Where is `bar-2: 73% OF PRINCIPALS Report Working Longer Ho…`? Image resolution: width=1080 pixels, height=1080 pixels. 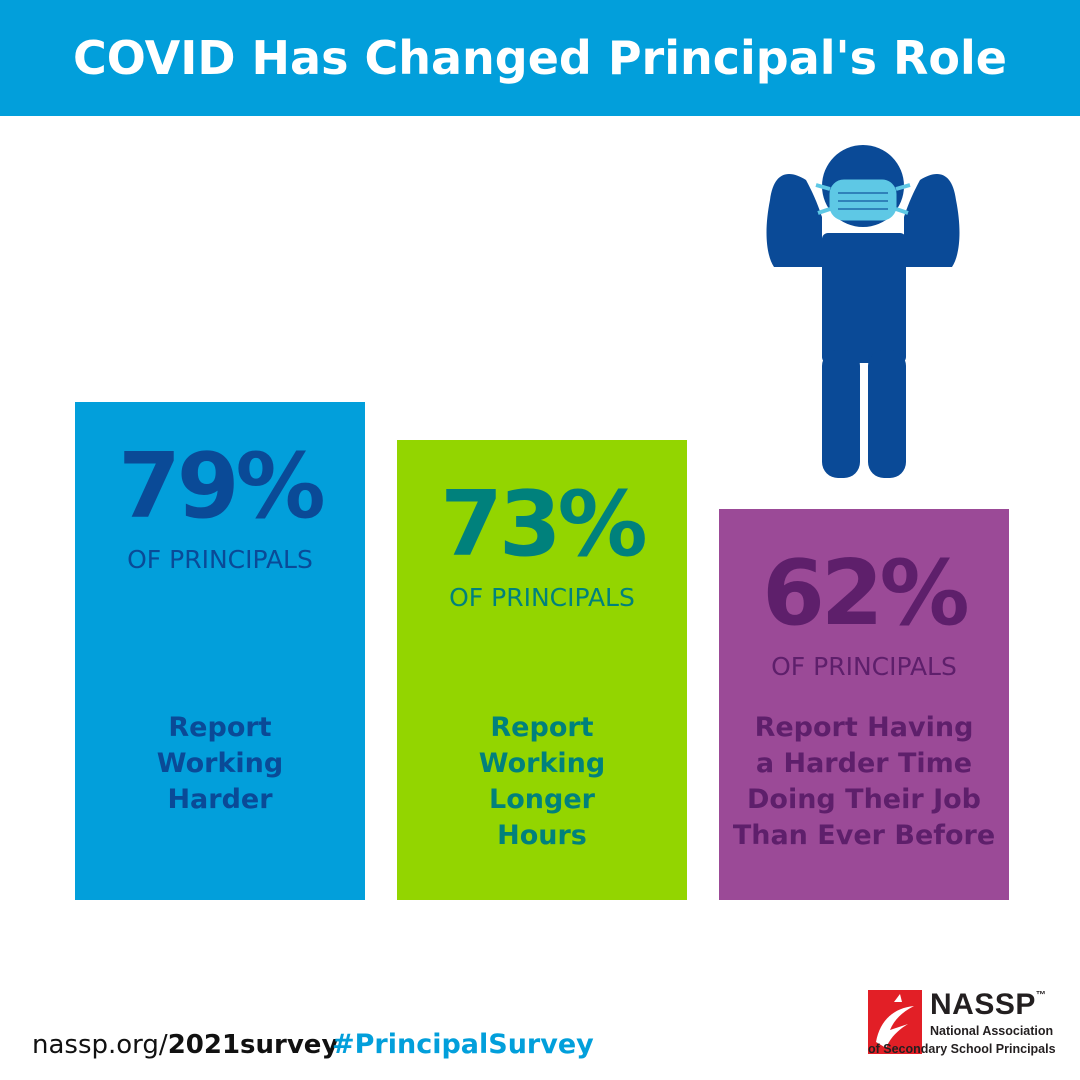 bar-2: 73% OF PRINCIPALS Report Working Longer Ho… is located at coordinates (542, 670).